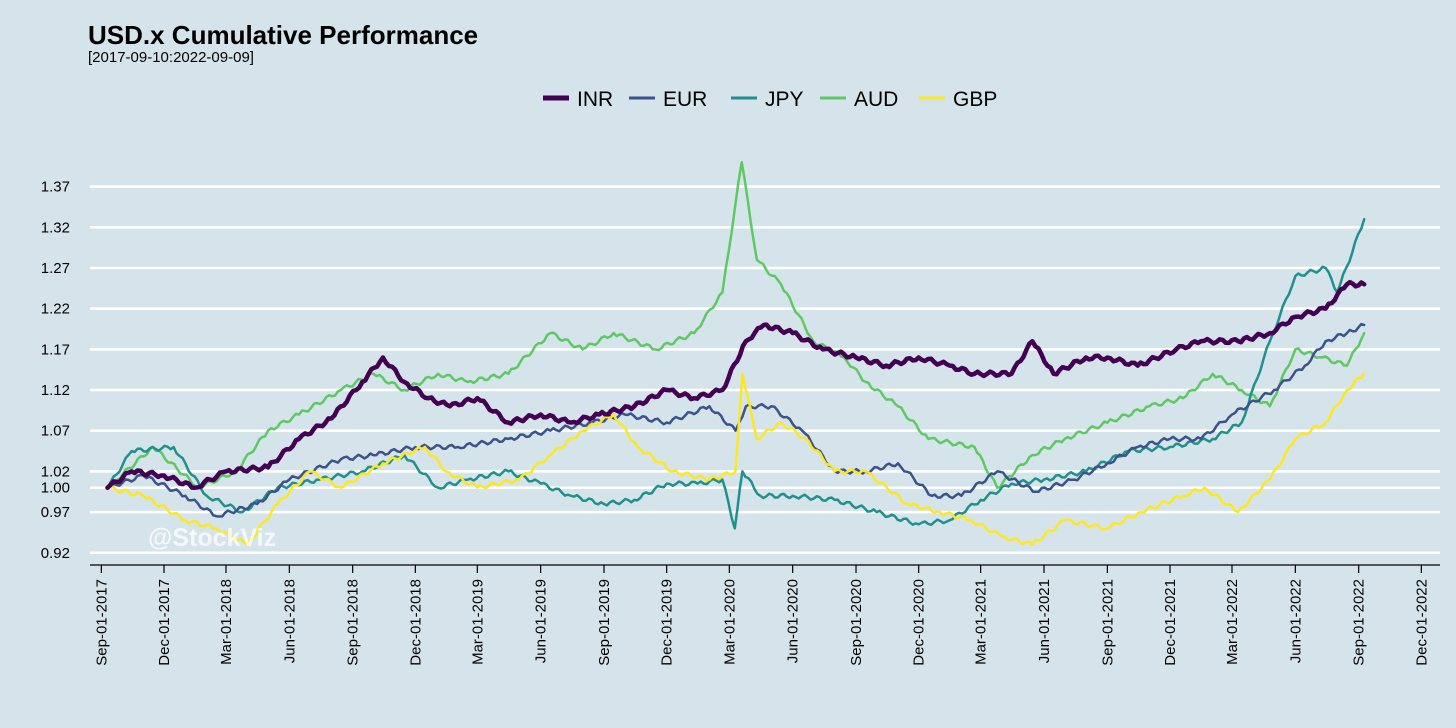 This screenshot has width=1456, height=728. I want to click on legend-label-aud: AUD, so click(876, 99).